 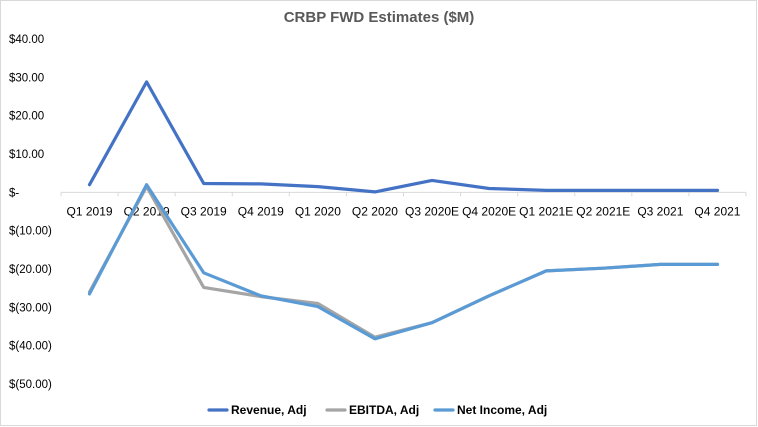 I want to click on x-tick-label: Q1 2021E, so click(x=546, y=211).